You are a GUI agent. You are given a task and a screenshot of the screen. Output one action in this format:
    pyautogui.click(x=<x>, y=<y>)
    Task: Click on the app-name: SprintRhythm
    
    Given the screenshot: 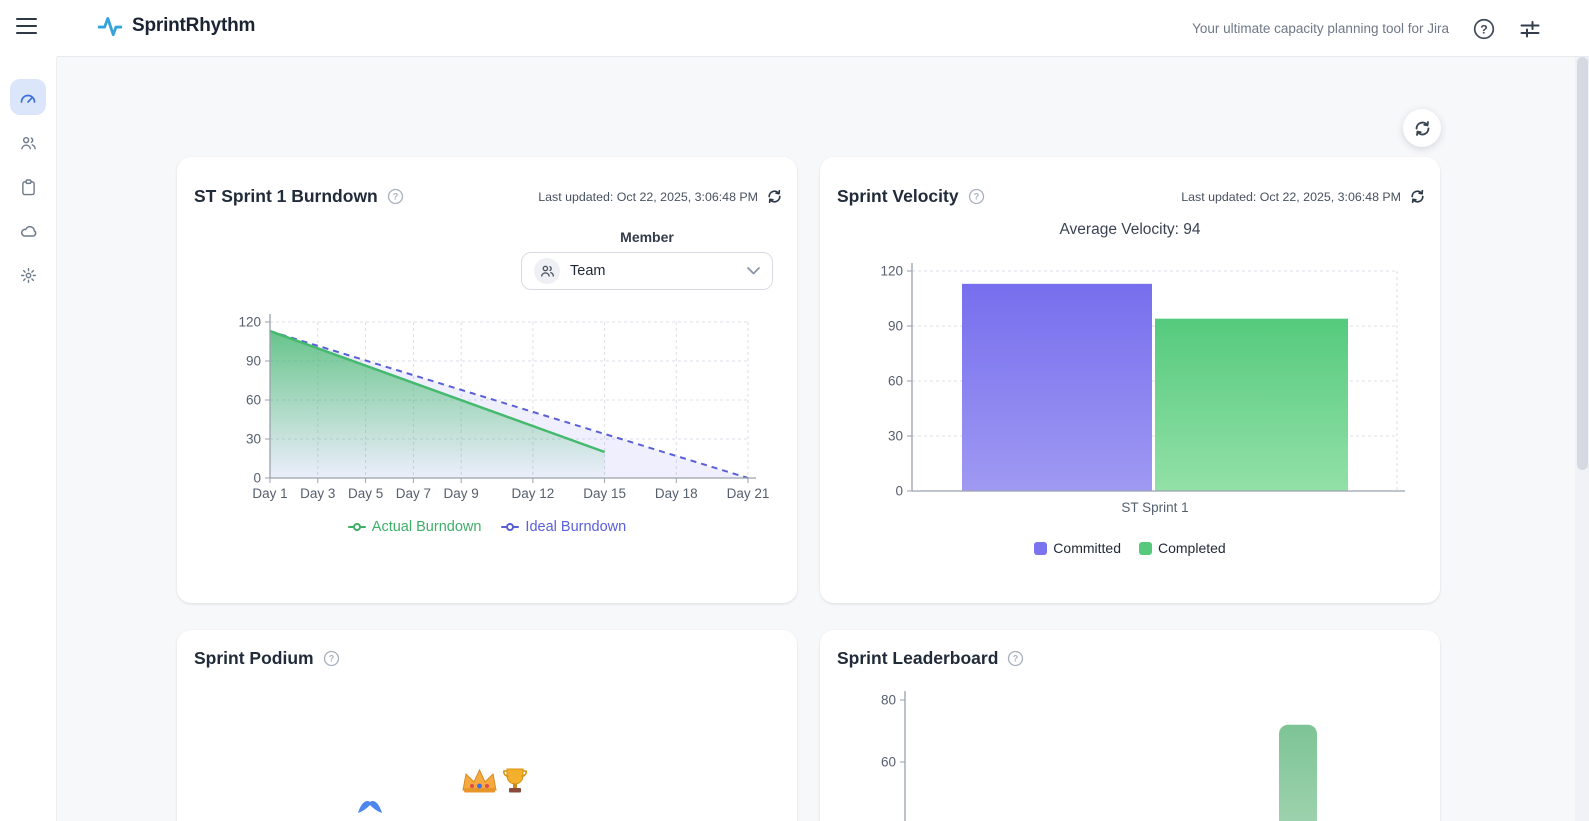 What is the action you would take?
    pyautogui.click(x=194, y=25)
    